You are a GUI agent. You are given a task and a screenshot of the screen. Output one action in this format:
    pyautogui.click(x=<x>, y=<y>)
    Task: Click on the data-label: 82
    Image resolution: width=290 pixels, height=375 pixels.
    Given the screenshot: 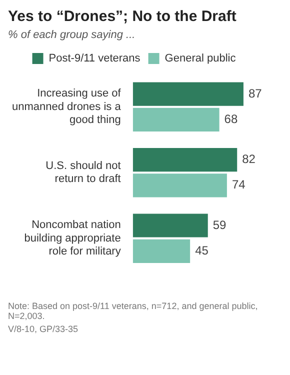 What is the action you would take?
    pyautogui.click(x=249, y=159)
    